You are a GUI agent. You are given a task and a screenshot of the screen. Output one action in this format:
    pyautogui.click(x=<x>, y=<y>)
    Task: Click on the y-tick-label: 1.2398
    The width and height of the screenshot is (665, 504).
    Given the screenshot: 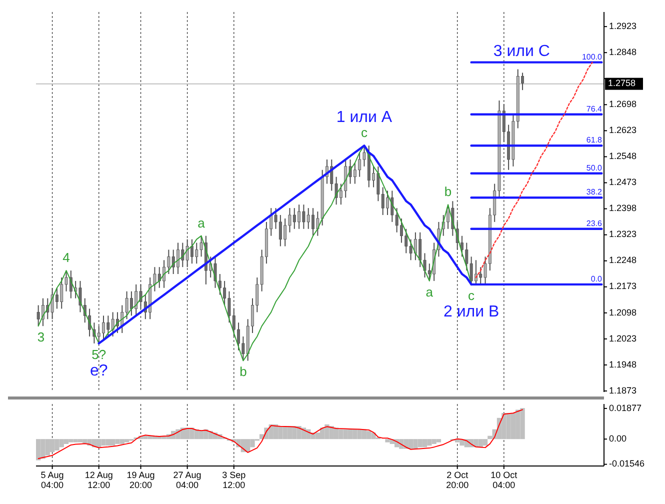 What is the action you would take?
    pyautogui.click(x=623, y=208)
    